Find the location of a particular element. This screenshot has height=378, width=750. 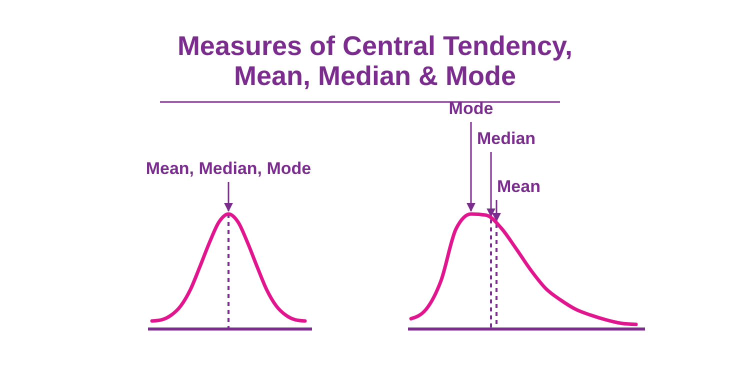

text: Mode is located at coordinates (471, 108).